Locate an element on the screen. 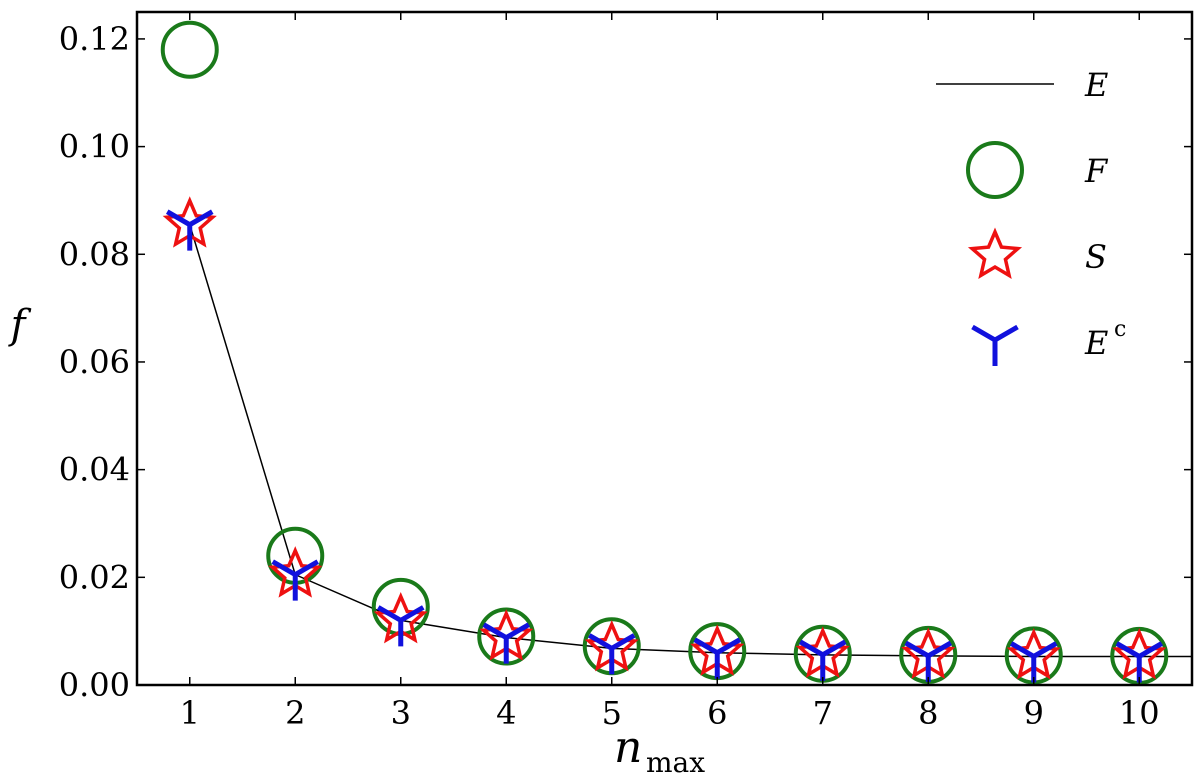 Image resolution: width=1200 pixels, height=777 pixels. x-tick-label: 5 is located at coordinates (612, 713).